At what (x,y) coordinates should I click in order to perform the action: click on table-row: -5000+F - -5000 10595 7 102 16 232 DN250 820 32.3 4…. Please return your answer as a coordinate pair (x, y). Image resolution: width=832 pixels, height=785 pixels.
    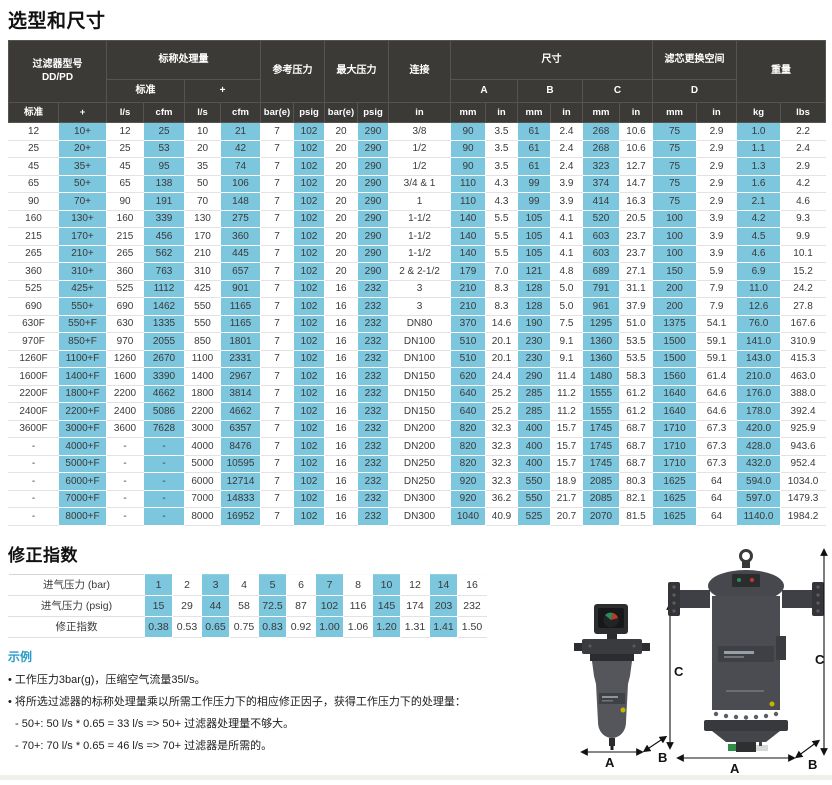
    Looking at the image, I should click on (417, 463).